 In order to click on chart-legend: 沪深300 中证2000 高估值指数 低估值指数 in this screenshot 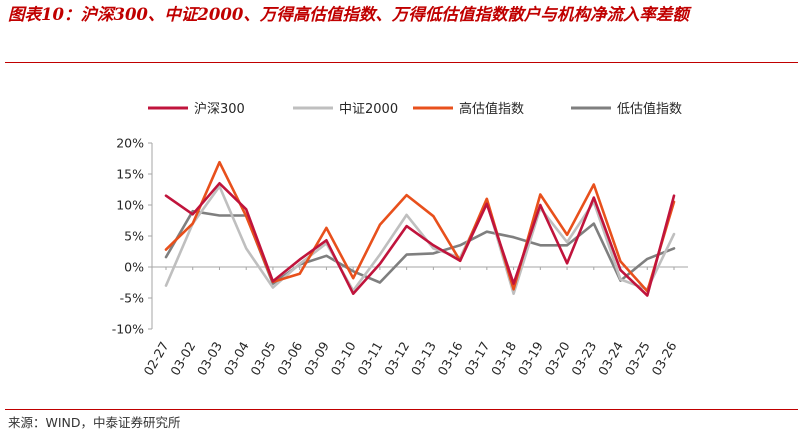, I will do `click(415, 109)`.